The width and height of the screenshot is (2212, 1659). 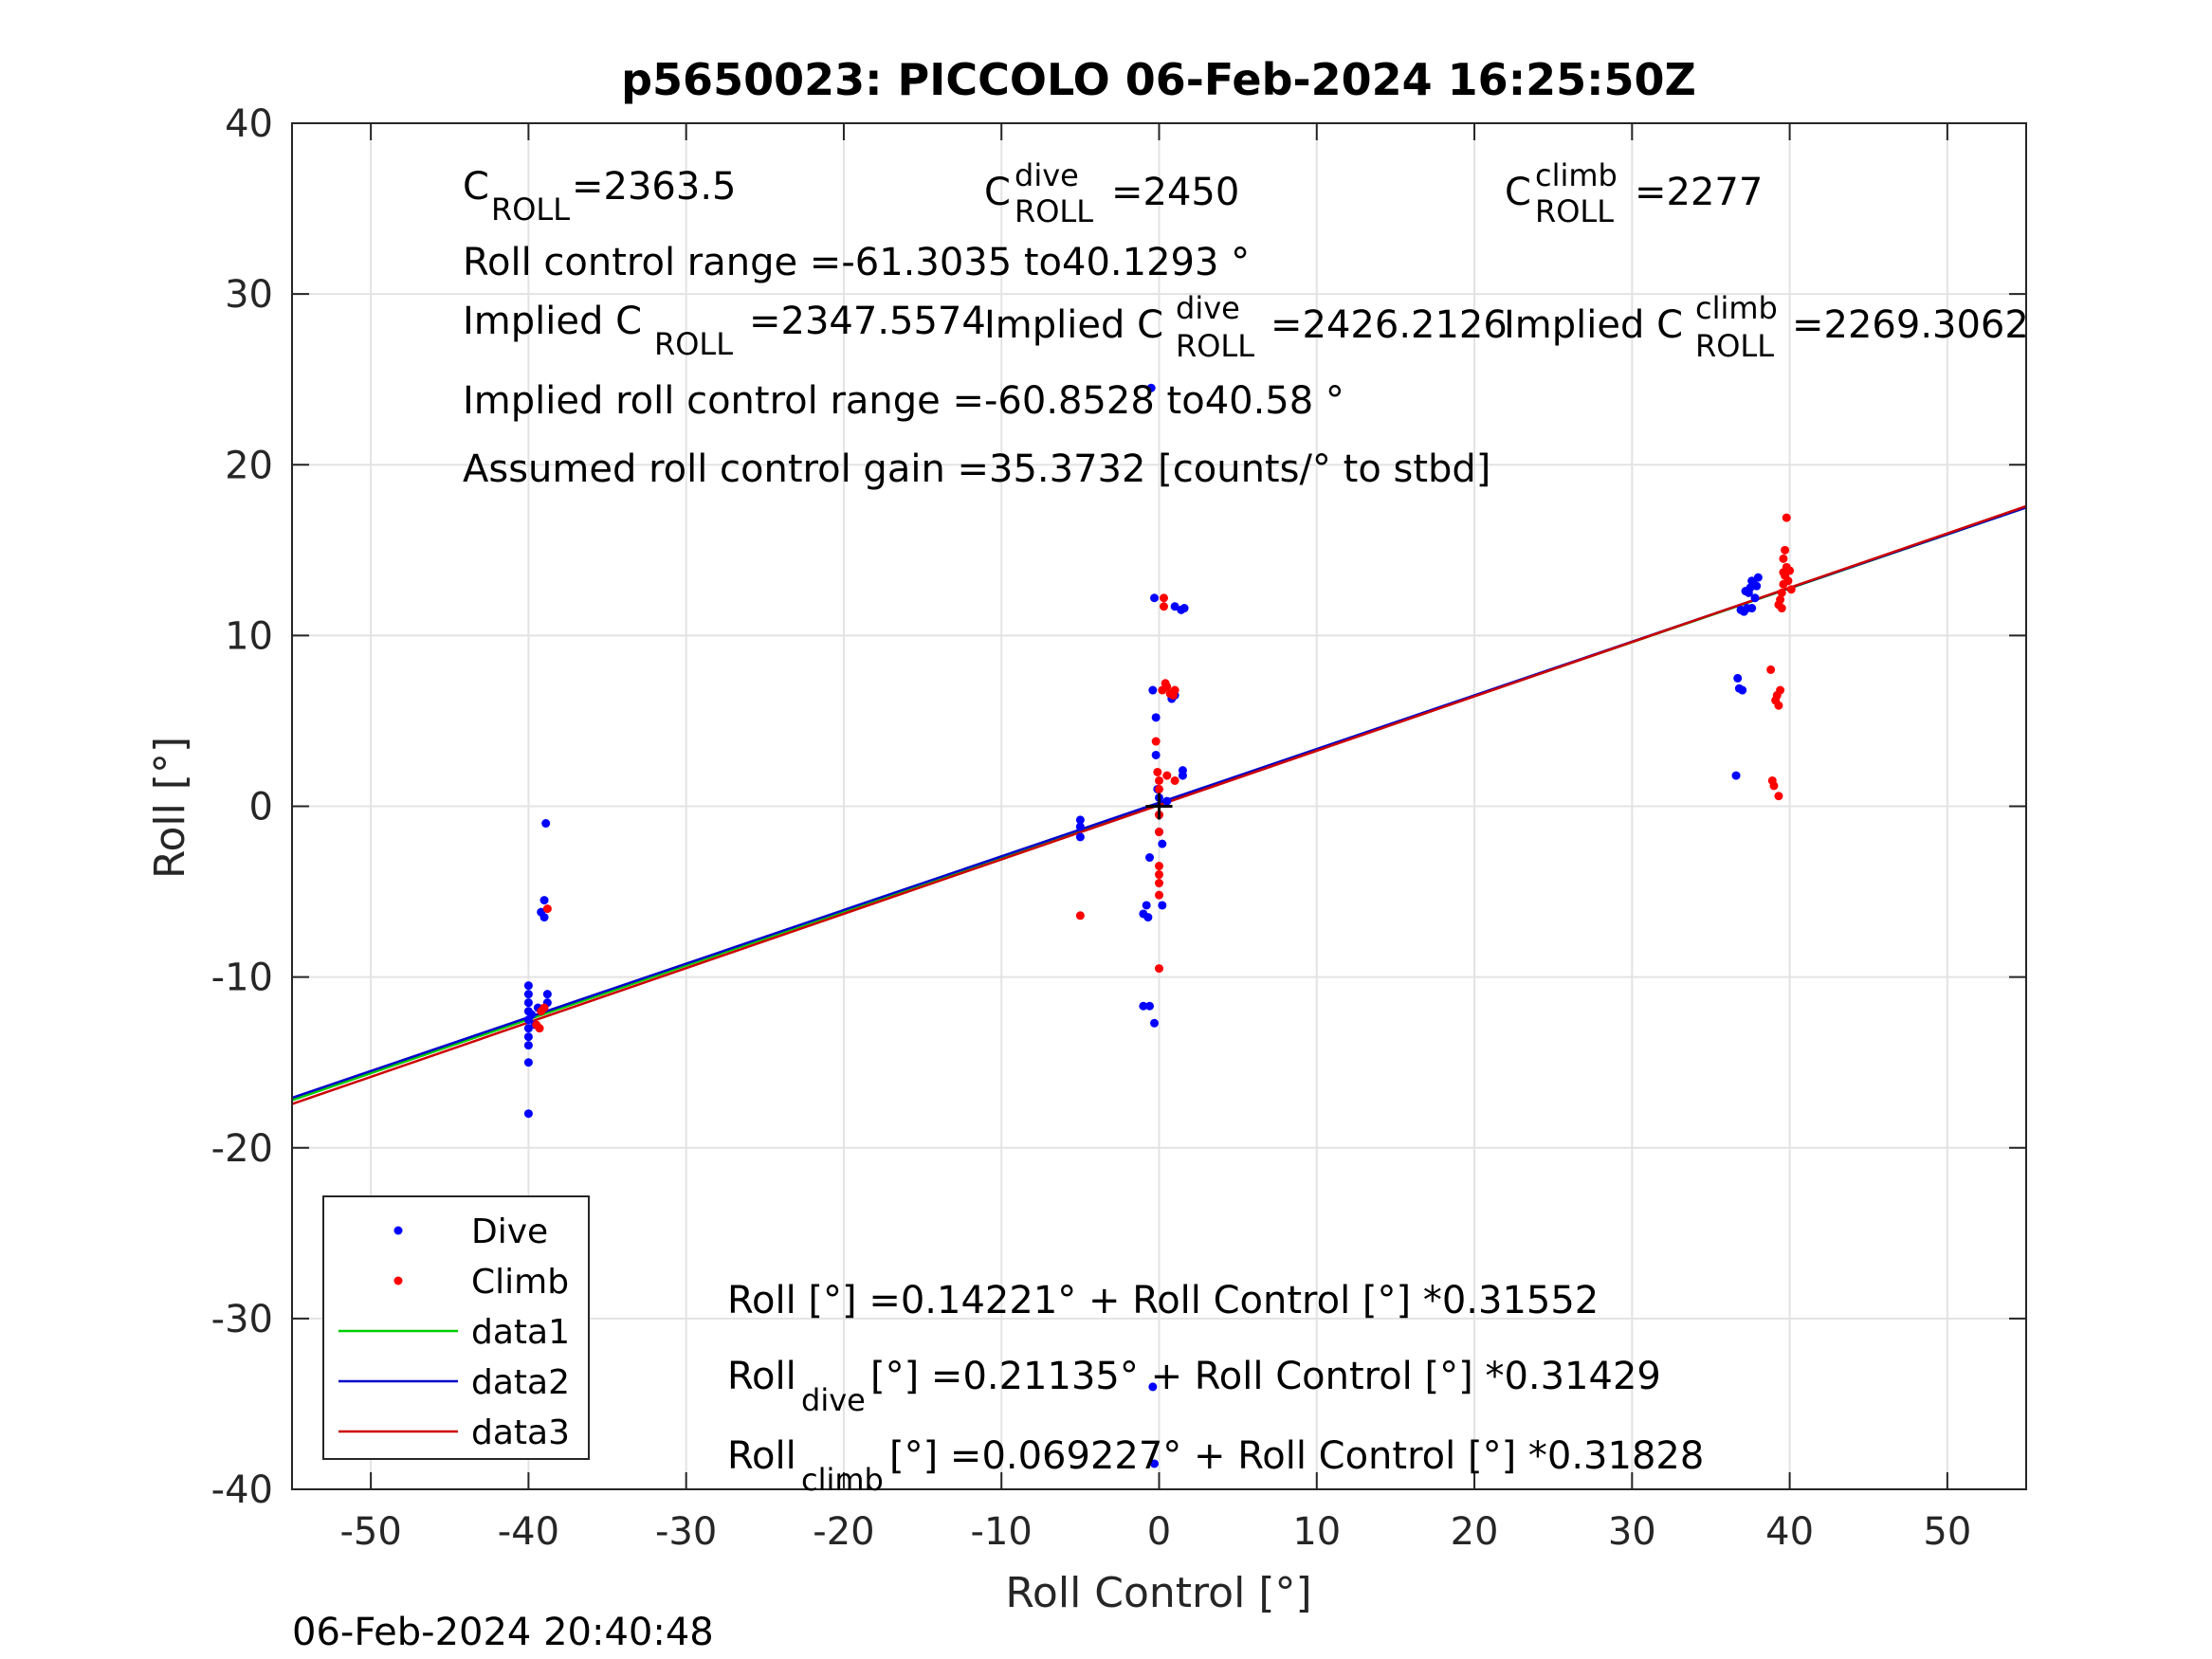 I want to click on fit-dive-roll: Roll, so click(x=761, y=1376).